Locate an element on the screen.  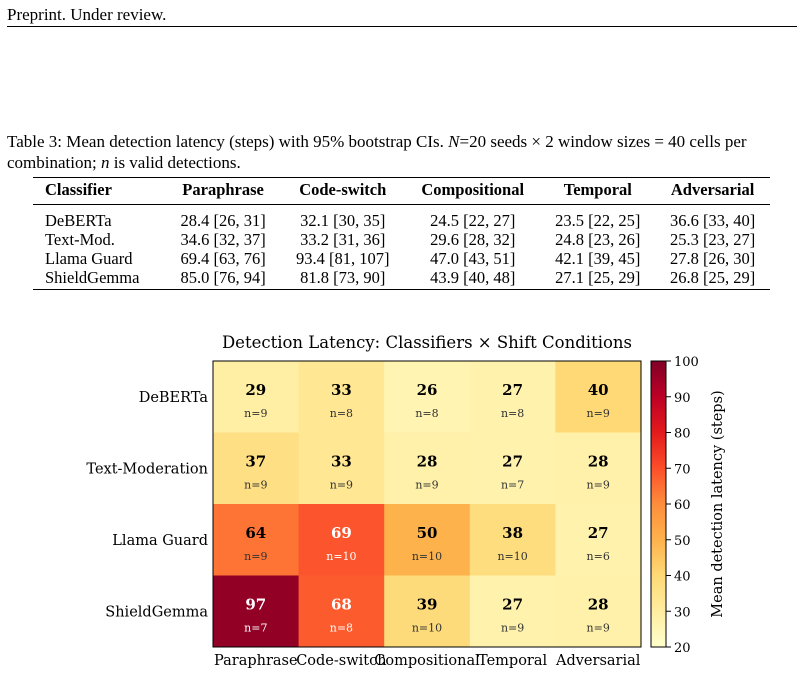
cell-value-label: 39 is located at coordinates (427, 604).